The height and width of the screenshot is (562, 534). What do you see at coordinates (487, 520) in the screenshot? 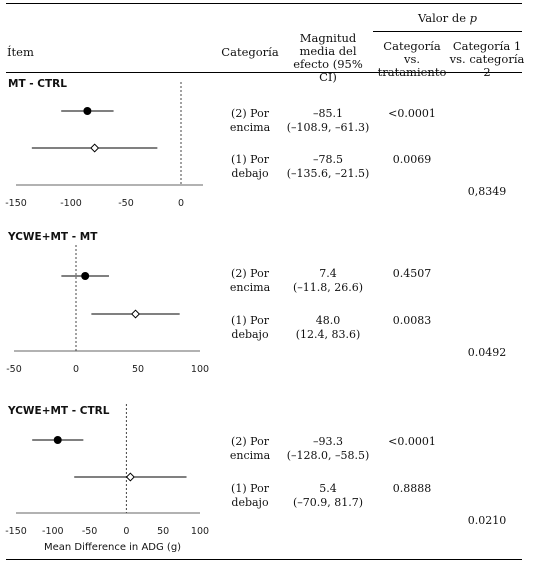
I see `panel-3-cat1-vs-cat2: 0.0210` at bounding box center [487, 520].